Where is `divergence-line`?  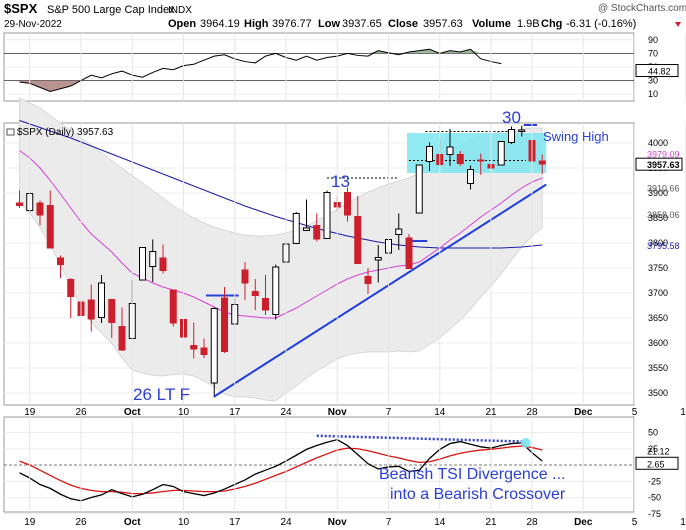 divergence-line is located at coordinates (421, 438).